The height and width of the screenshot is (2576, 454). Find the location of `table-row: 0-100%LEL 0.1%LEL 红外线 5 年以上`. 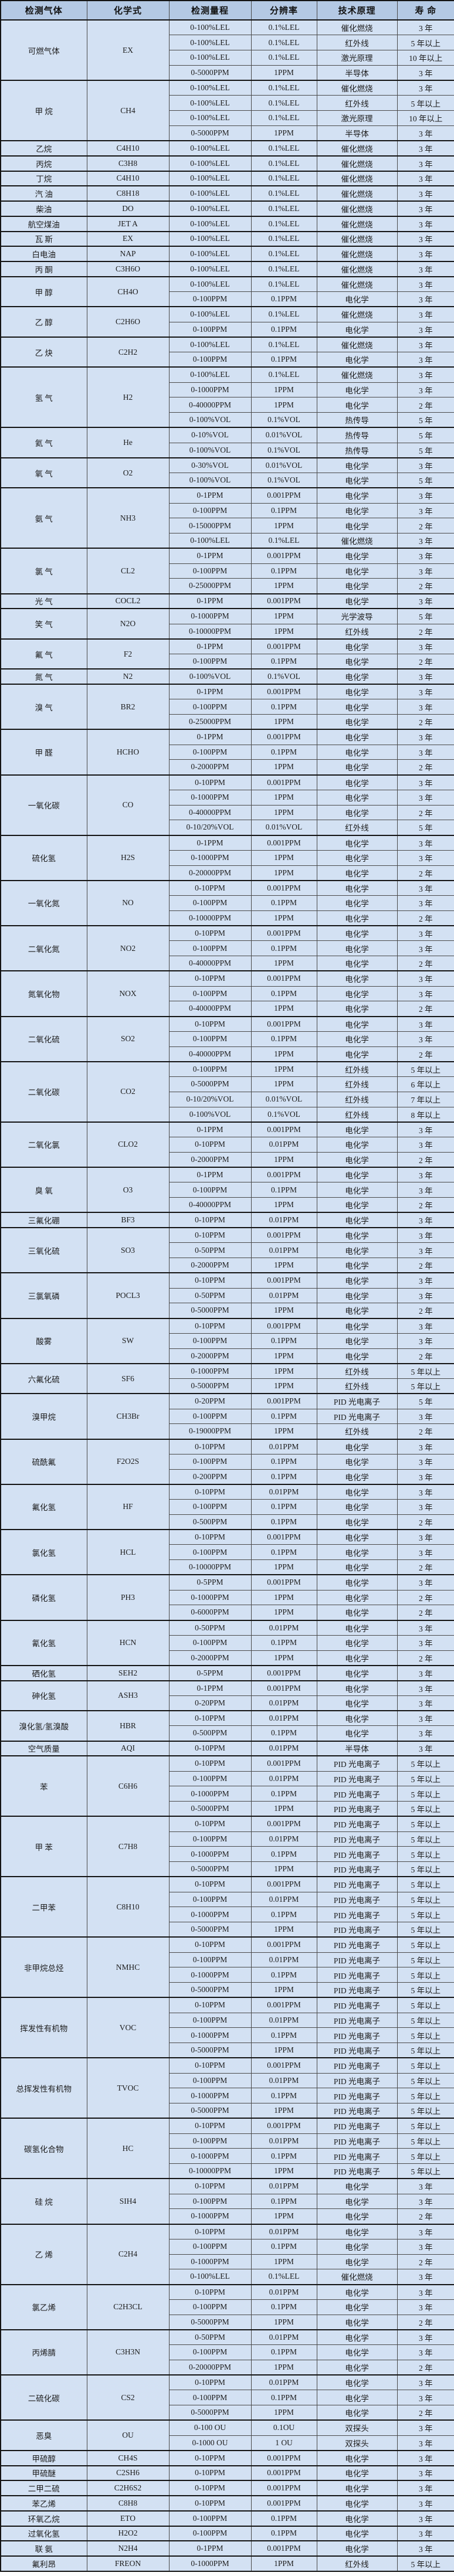

table-row: 0-100%LEL 0.1%LEL 红外线 5 年以上 is located at coordinates (227, 42).